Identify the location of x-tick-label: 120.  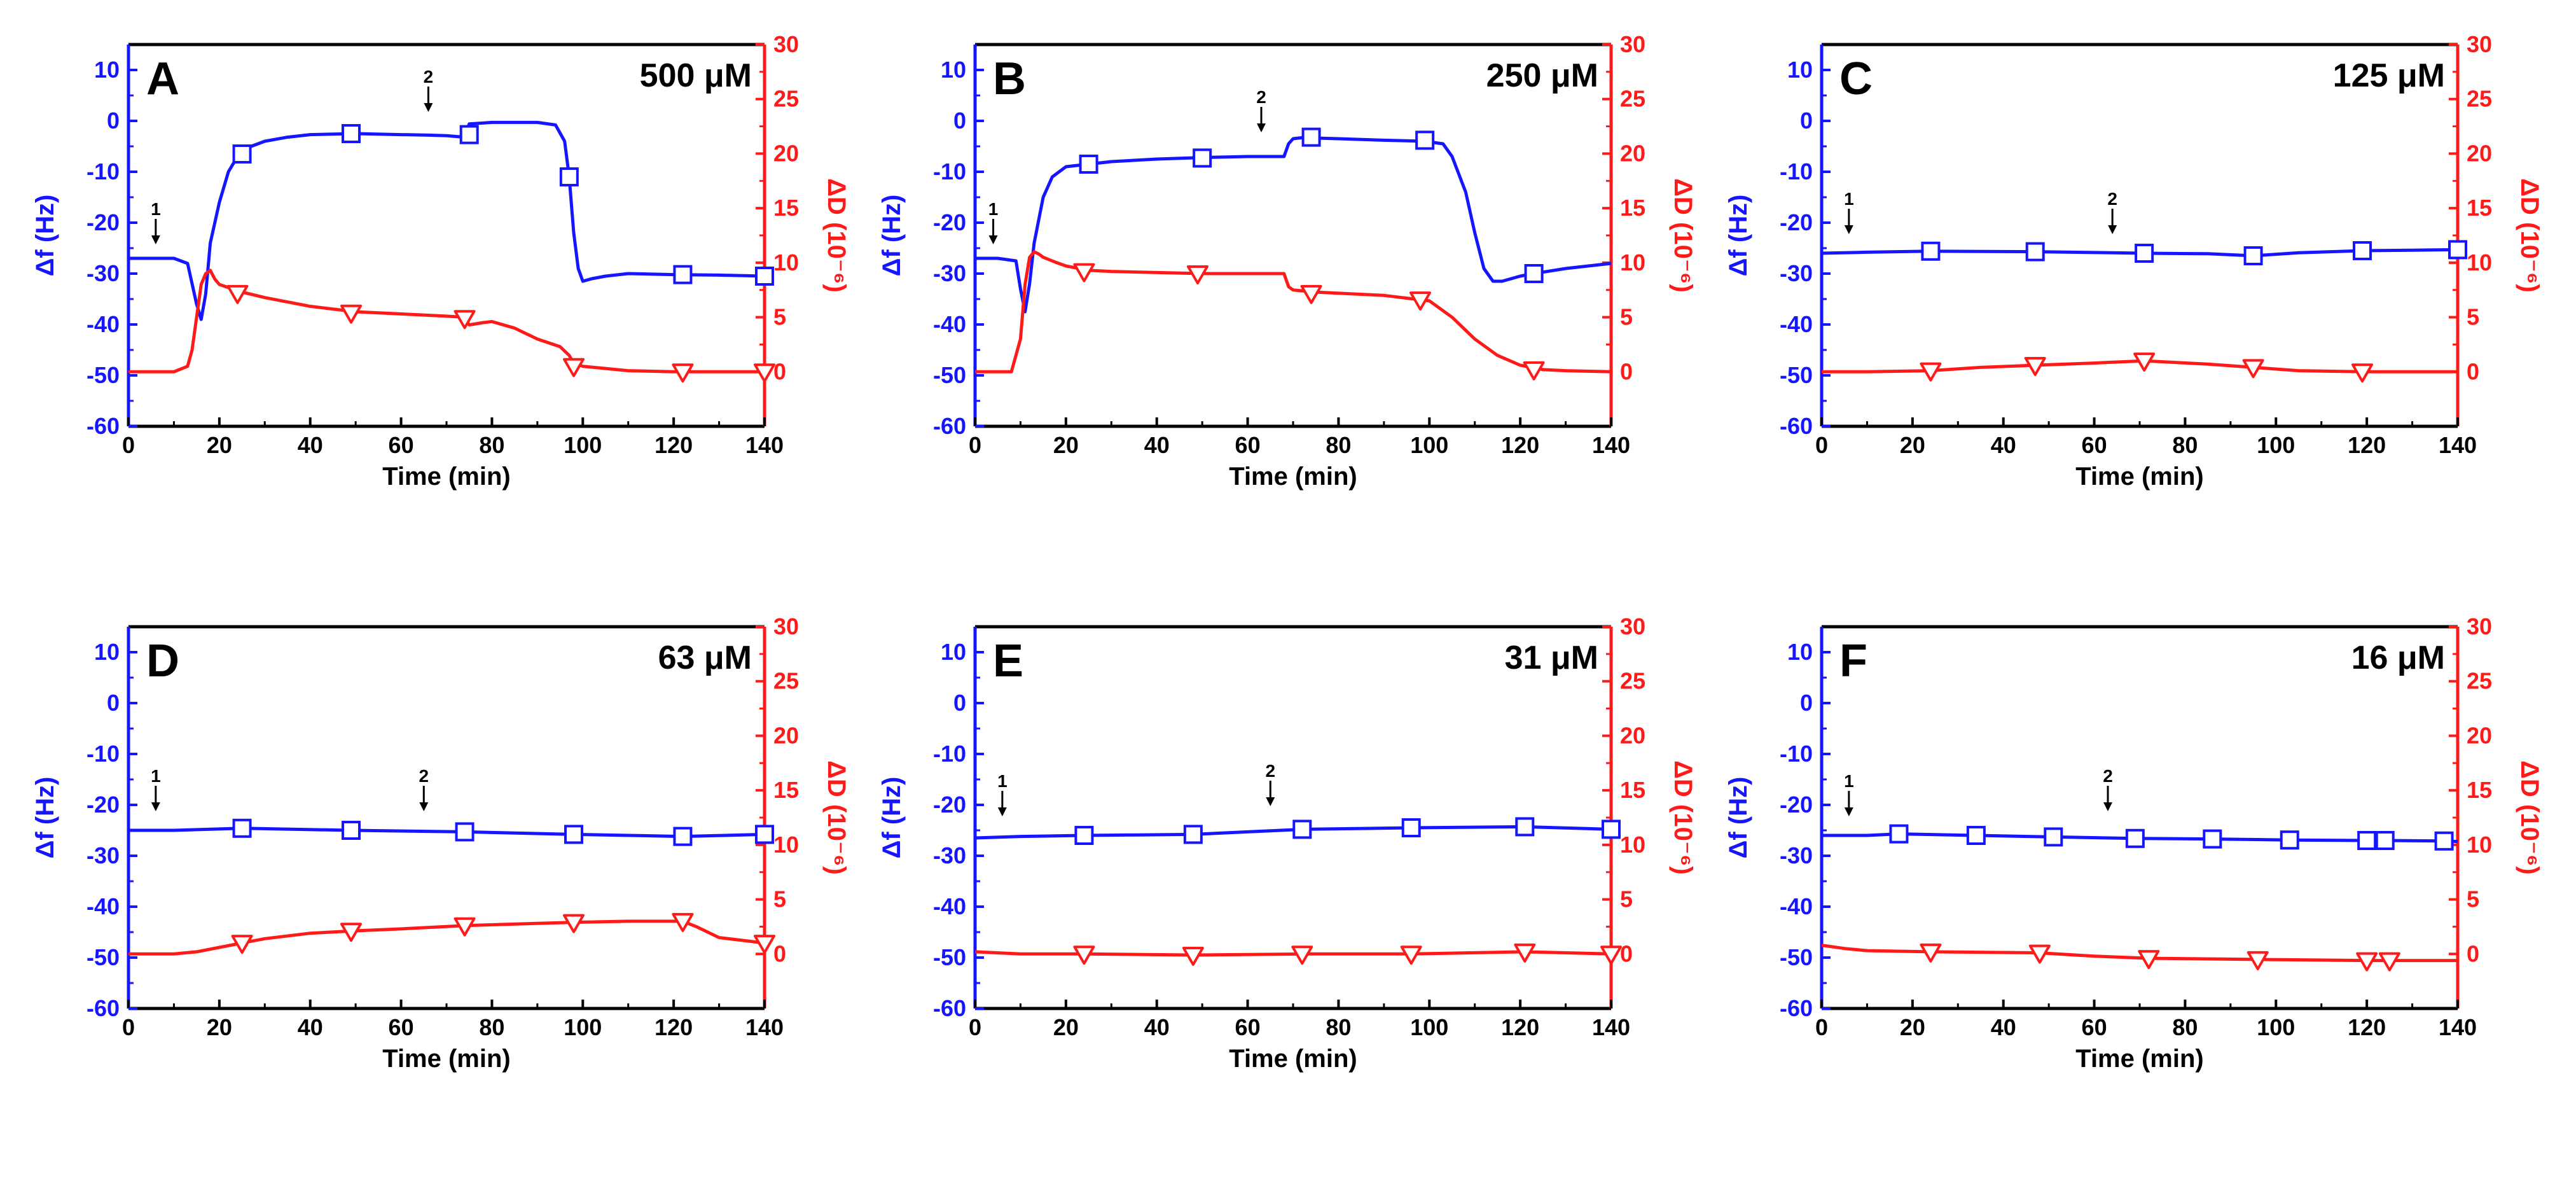
(1520, 1027).